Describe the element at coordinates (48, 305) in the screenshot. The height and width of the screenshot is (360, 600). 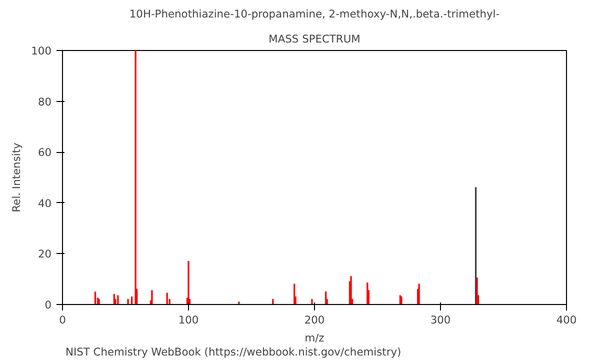
I see `y-tick-label: 0` at that location.